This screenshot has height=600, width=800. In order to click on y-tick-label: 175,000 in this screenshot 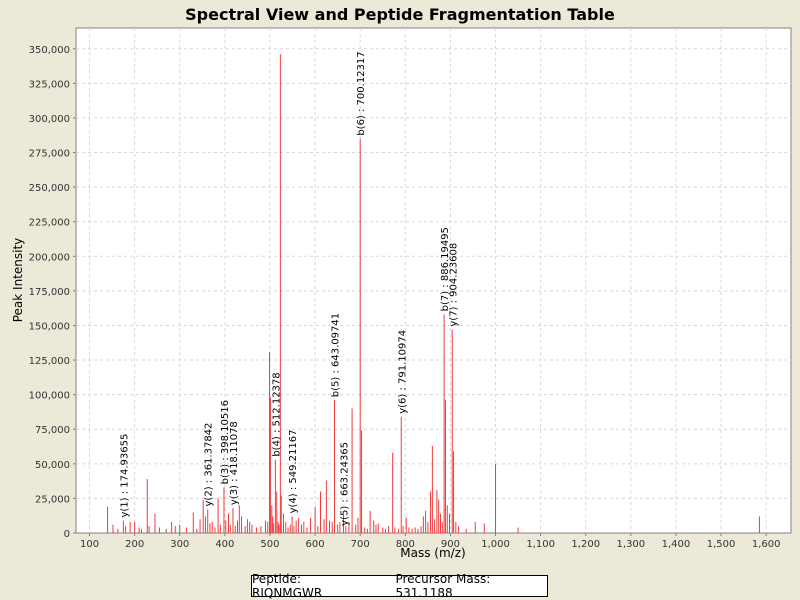, I will do `click(49, 292)`.